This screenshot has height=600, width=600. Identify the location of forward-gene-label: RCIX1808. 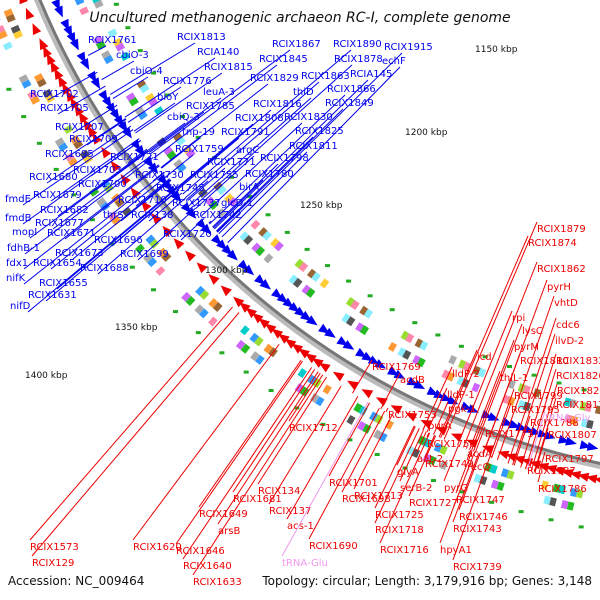
(259, 118).